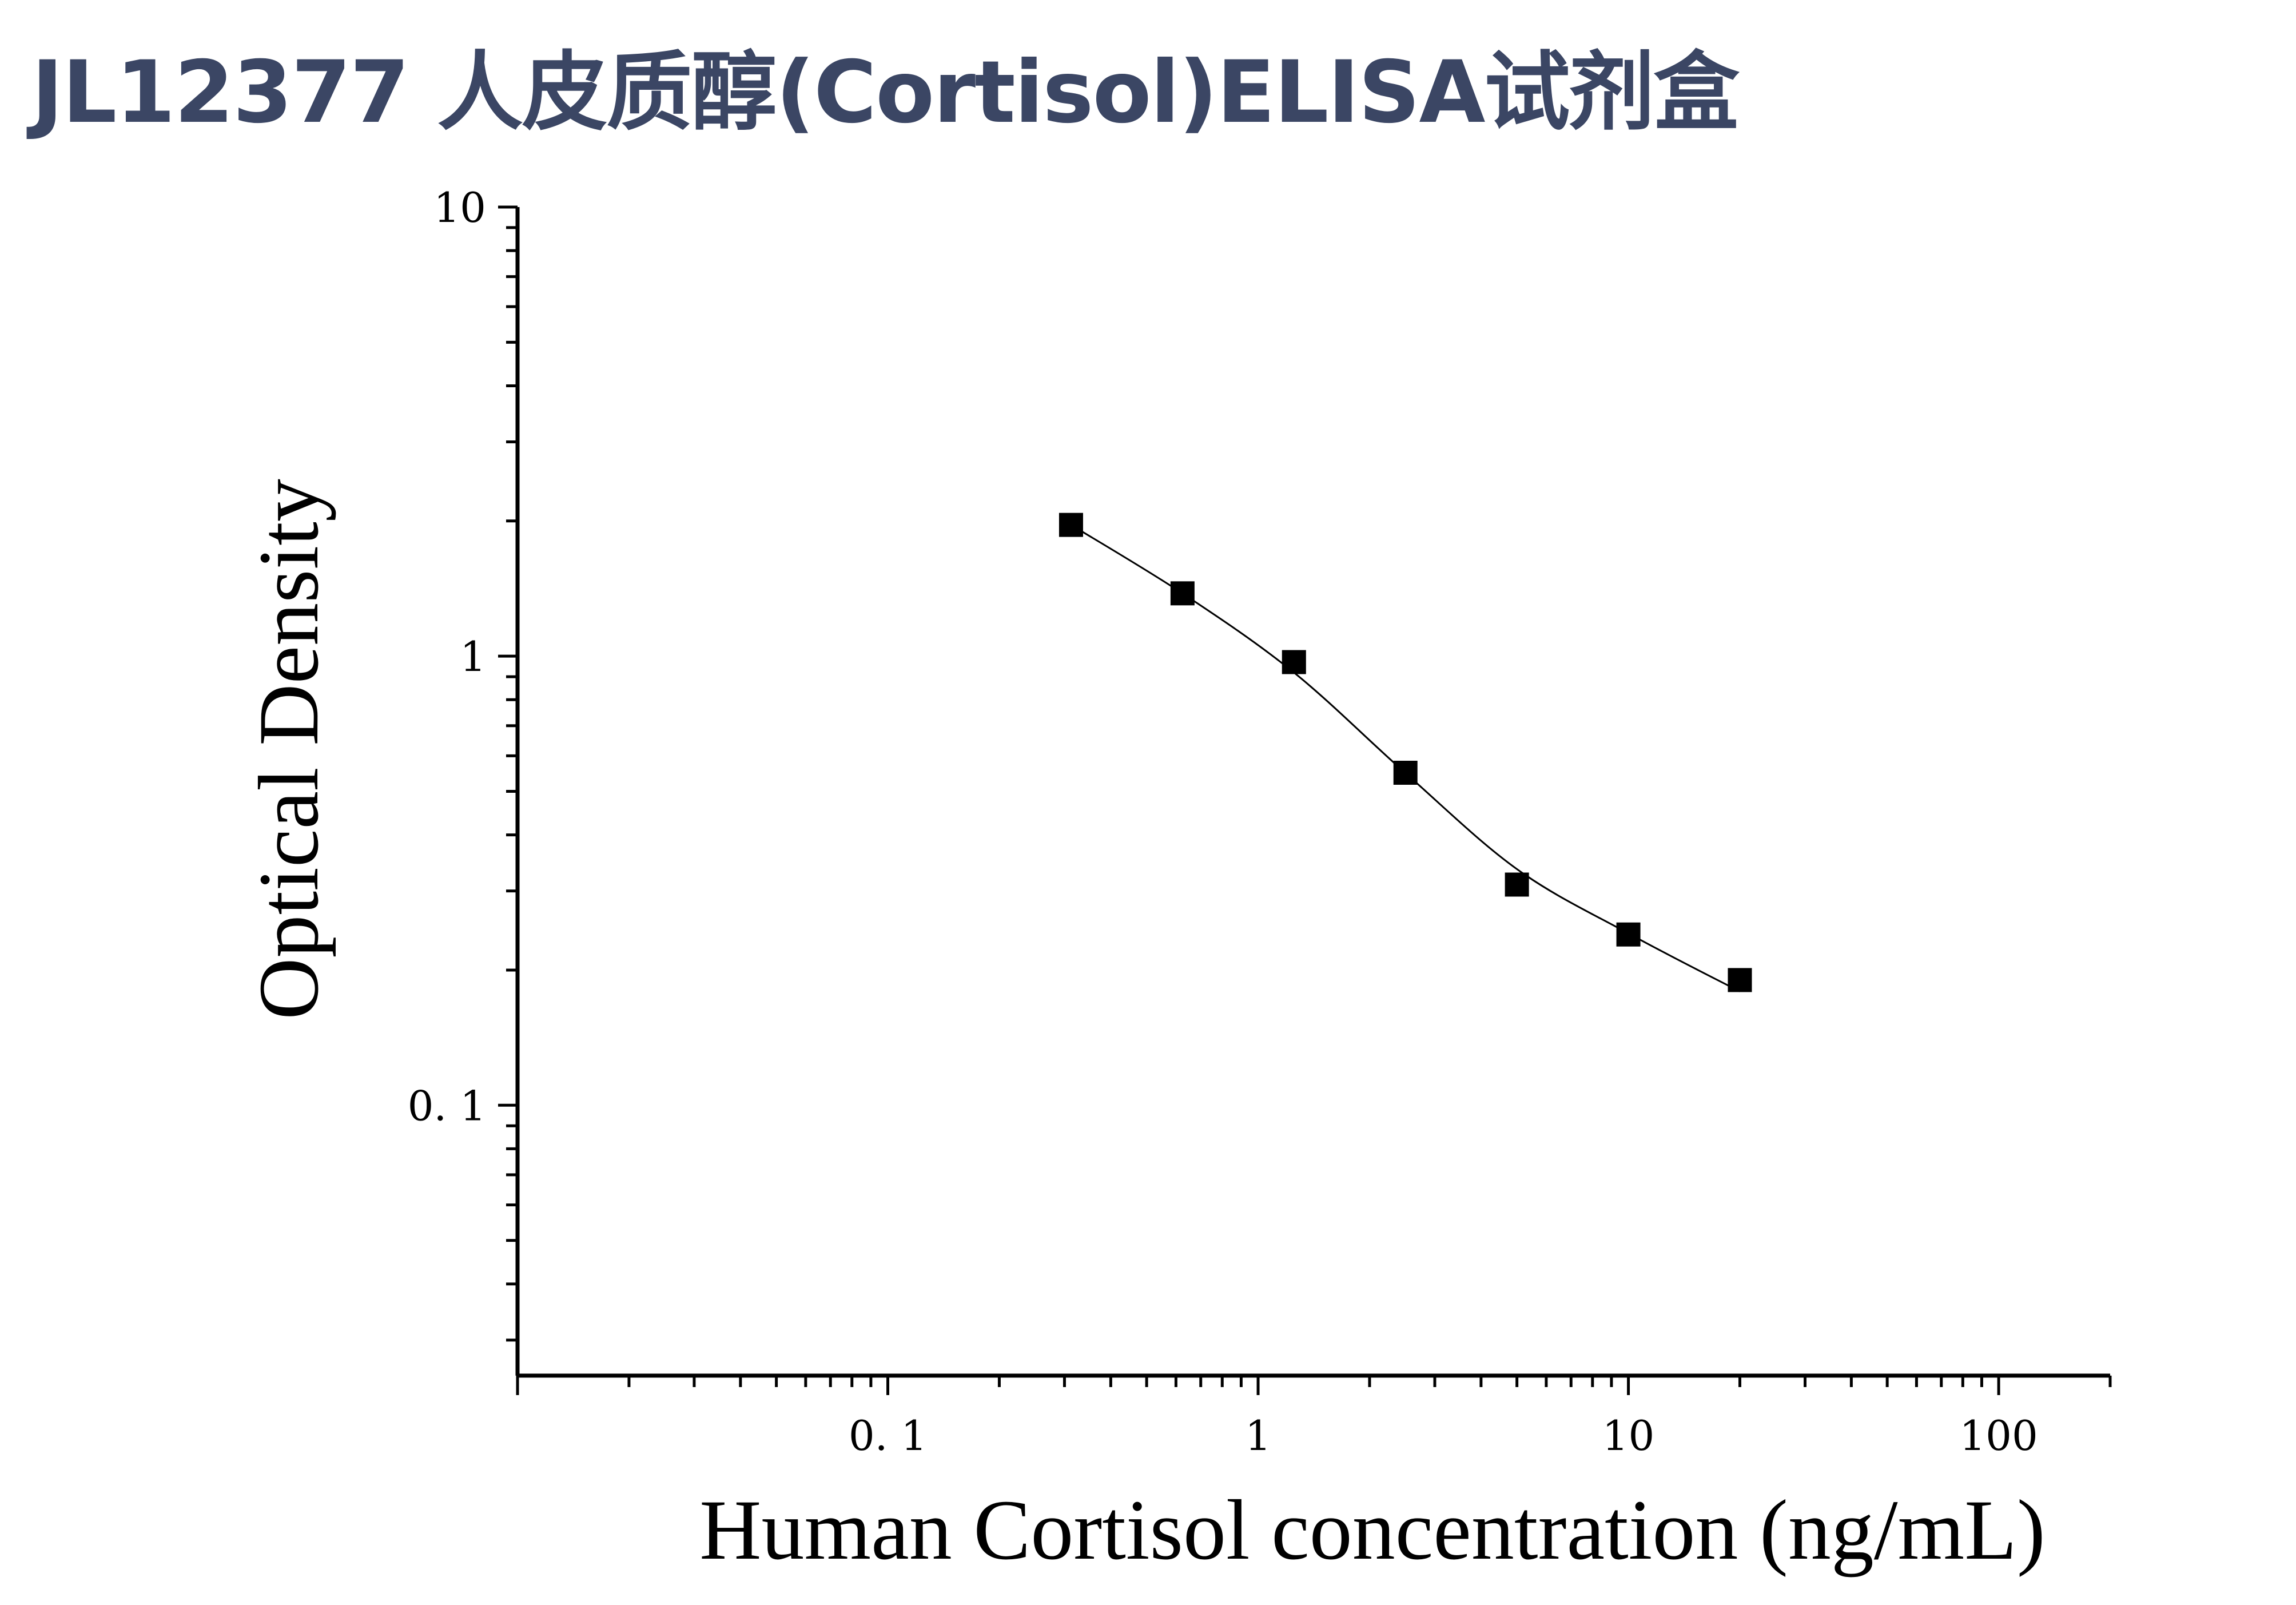  What do you see at coordinates (888, 1436) in the screenshot?
I see `x-tick-label: 0. 1` at bounding box center [888, 1436].